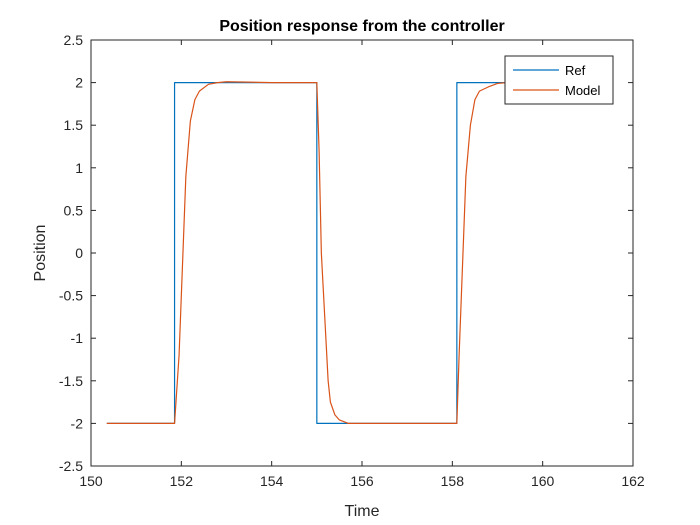 The image size is (700, 525). Describe the element at coordinates (79, 253) in the screenshot. I see `y-tick-label: 0` at that location.